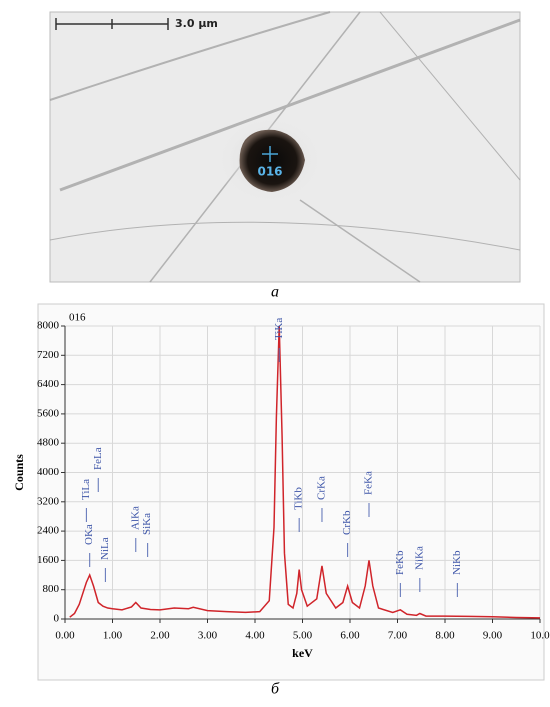 Image resolution: width=550 pixels, height=707 pixels. What do you see at coordinates (255, 636) in the screenshot?
I see `x-tick-label: 4.00` at bounding box center [255, 636].